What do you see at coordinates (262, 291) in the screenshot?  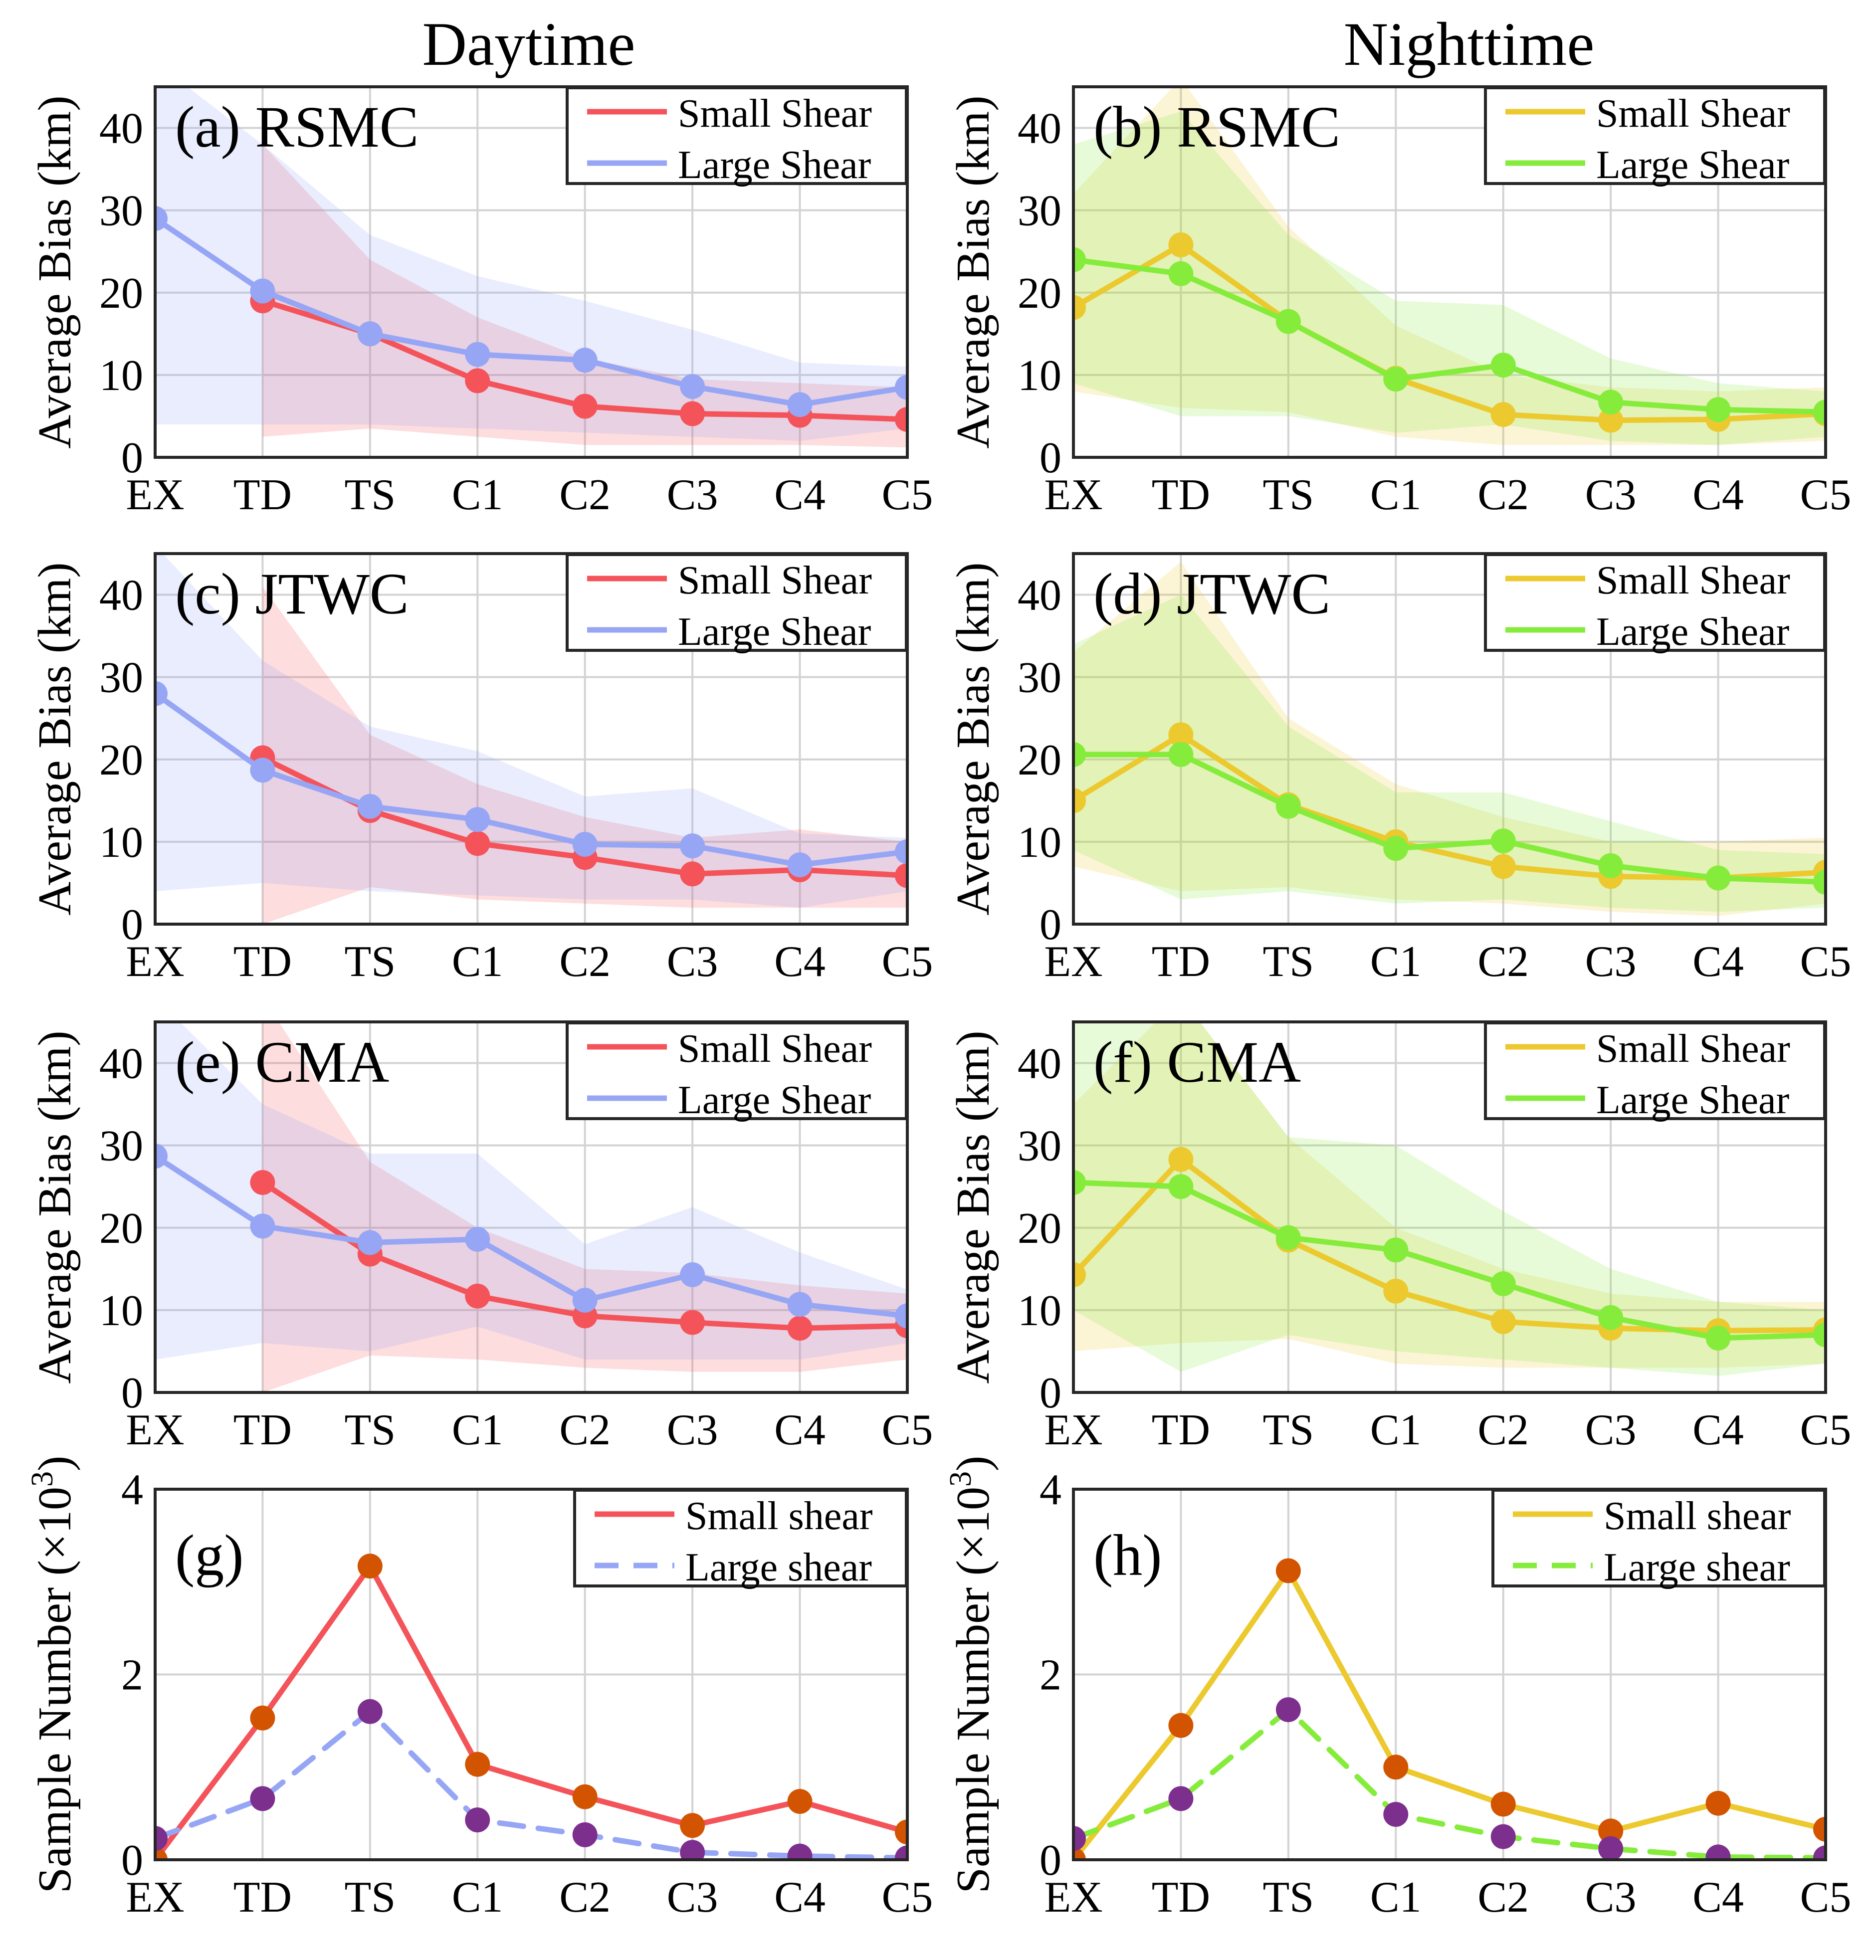 I see `chart-a-point-large-TD` at bounding box center [262, 291].